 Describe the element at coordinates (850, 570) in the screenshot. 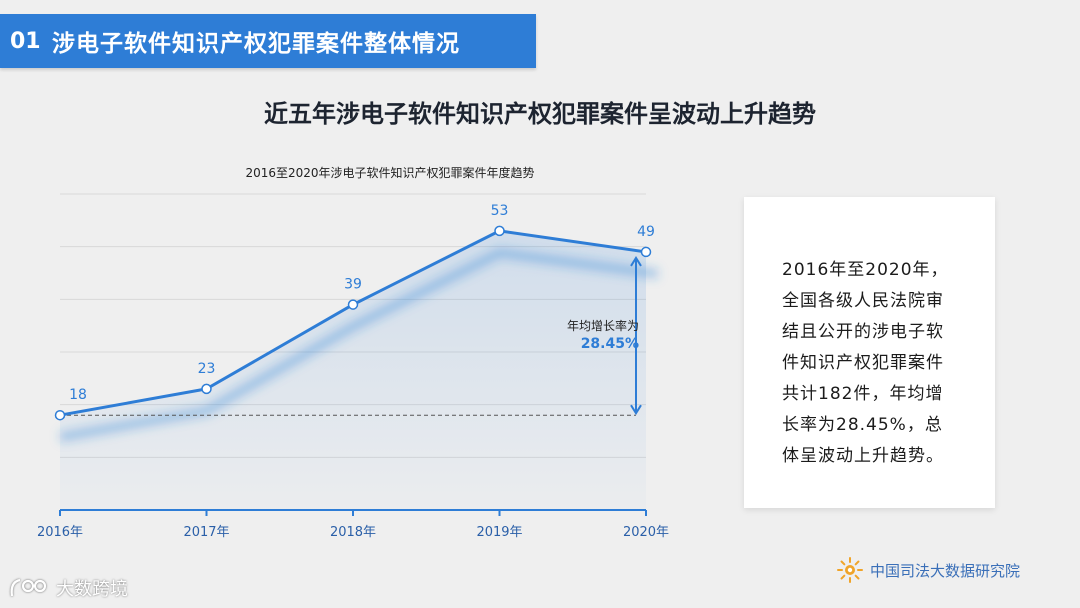

I see `sun-emblem-icon` at that location.